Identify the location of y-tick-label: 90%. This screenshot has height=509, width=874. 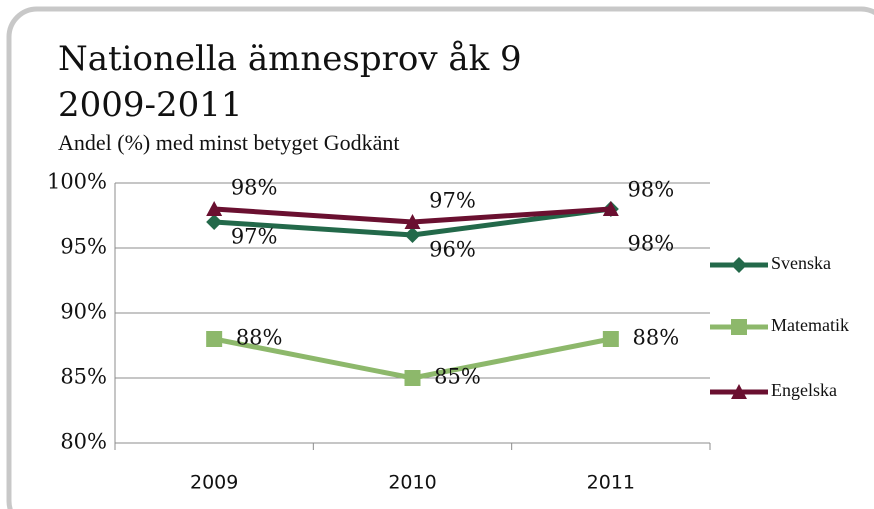
(83, 312).